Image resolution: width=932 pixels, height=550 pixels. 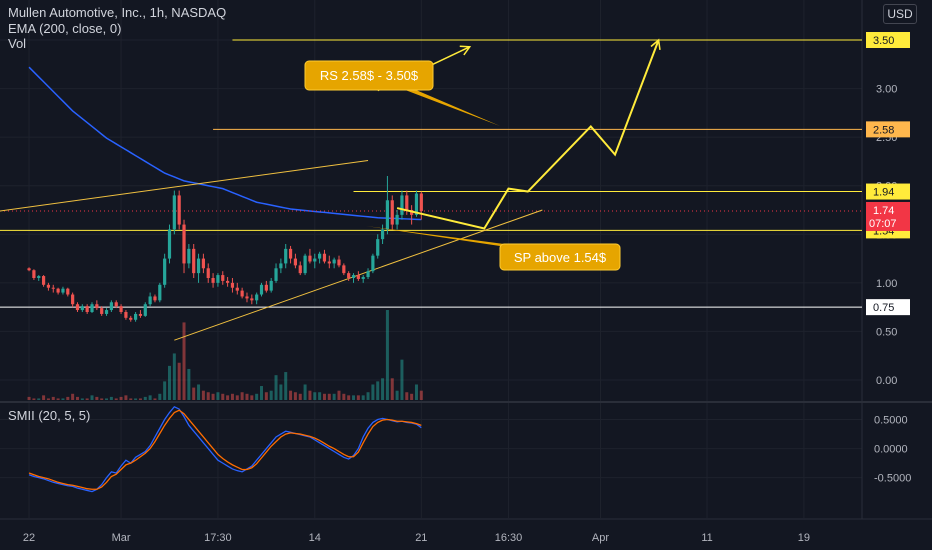 What do you see at coordinates (225, 449) in the screenshot?
I see `smii-line` at bounding box center [225, 449].